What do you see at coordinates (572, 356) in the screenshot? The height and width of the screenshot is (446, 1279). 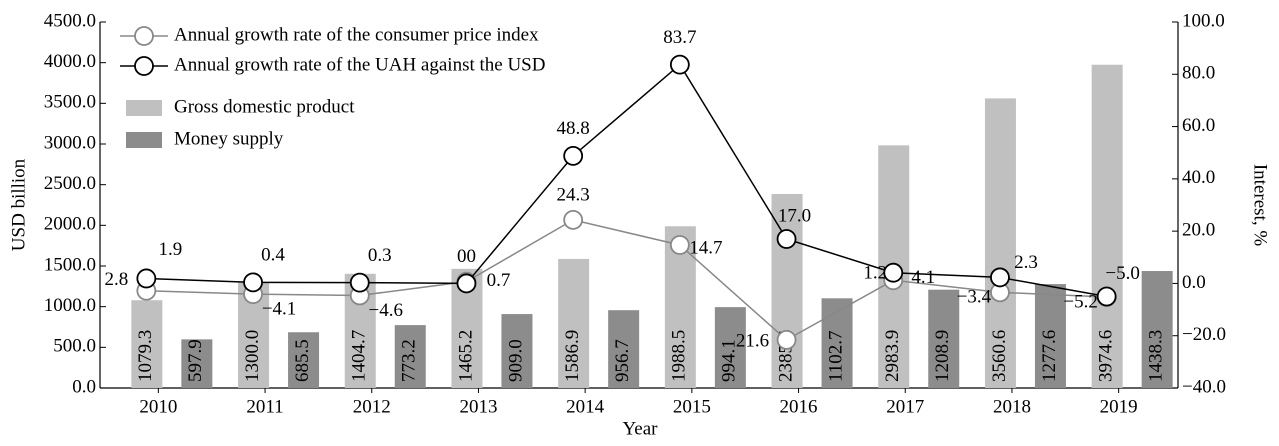 I see `bar-value-label: 1586.9` at bounding box center [572, 356].